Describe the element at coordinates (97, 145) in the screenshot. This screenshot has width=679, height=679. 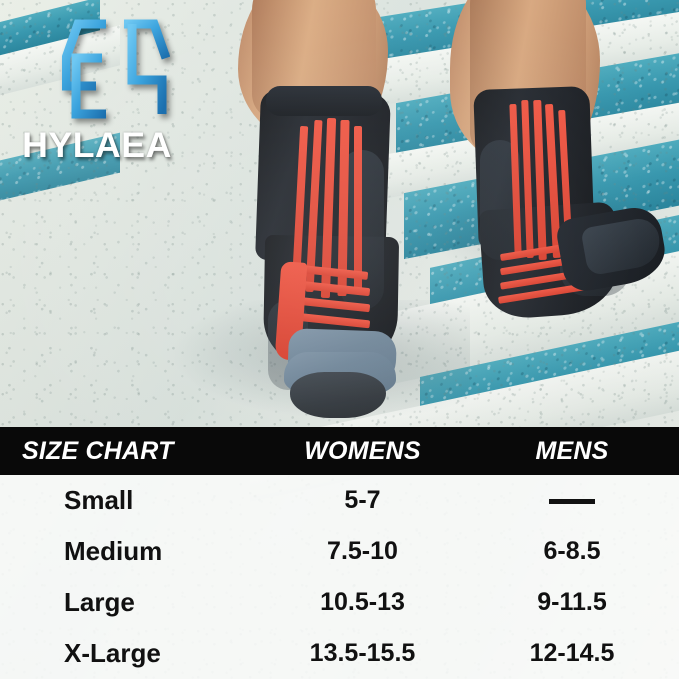
I see `brand-name: HYLAEA` at that location.